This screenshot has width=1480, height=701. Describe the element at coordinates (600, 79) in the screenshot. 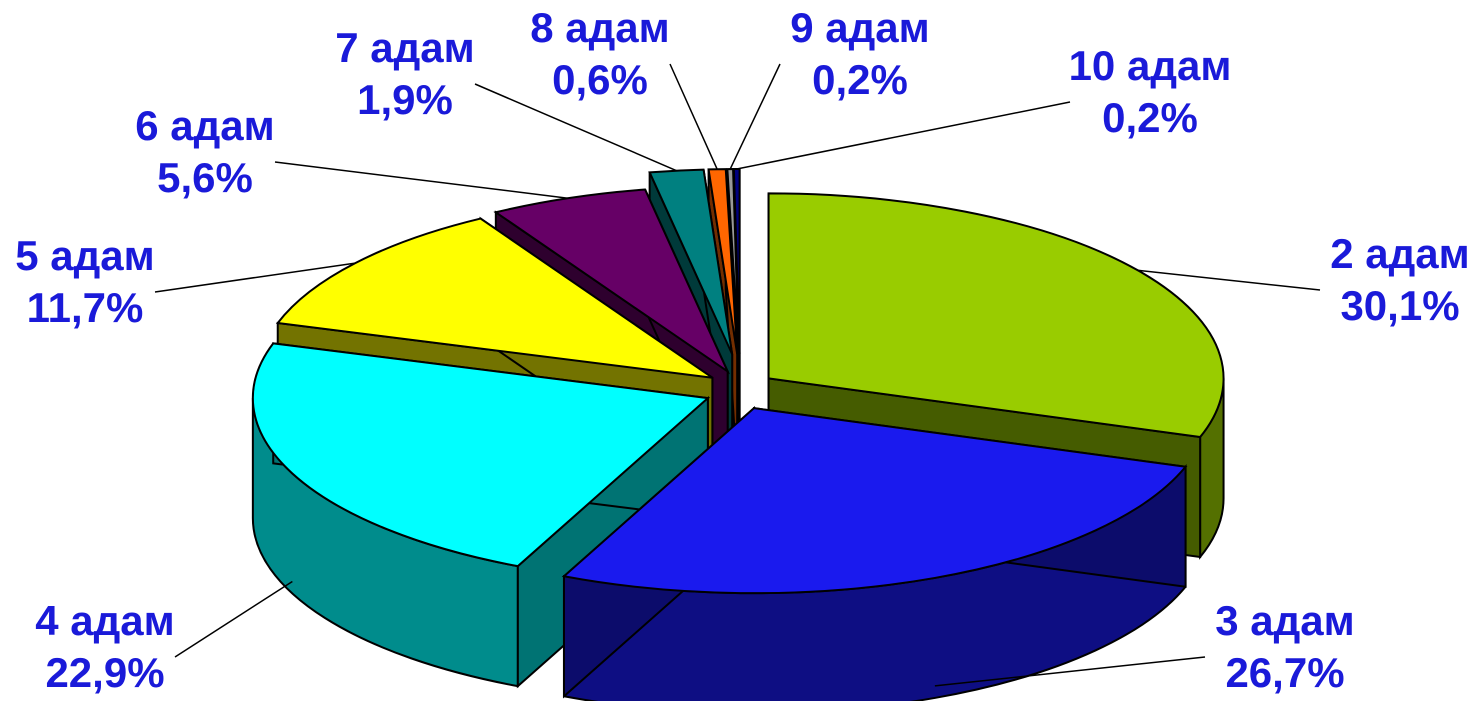

I see `slice-value-8: 0,6%` at that location.